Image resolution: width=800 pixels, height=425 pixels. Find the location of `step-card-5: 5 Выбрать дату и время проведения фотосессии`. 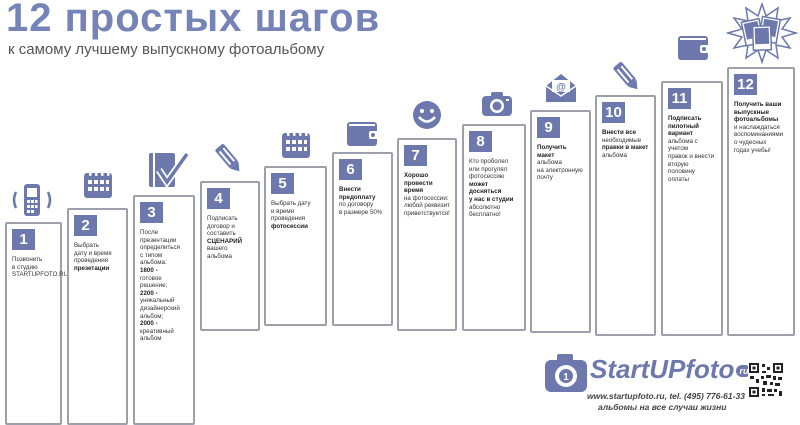

step-card-5: 5 Выбрать дату и время проведения фотосессии is located at coordinates (295, 246).